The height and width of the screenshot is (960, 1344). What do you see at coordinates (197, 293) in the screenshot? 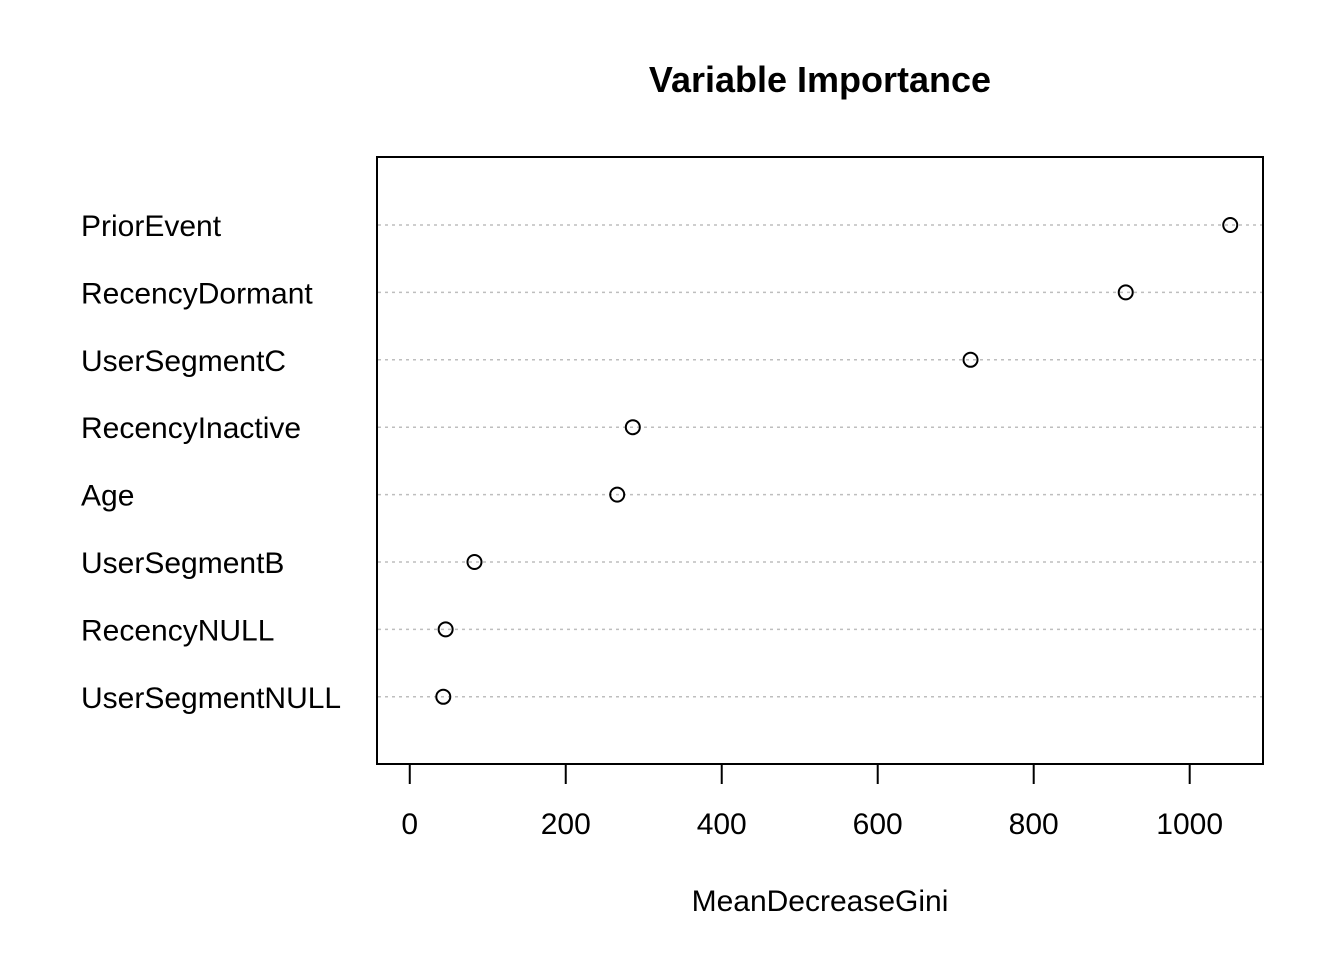
I see `category-label: RecencyDormant` at bounding box center [197, 293].